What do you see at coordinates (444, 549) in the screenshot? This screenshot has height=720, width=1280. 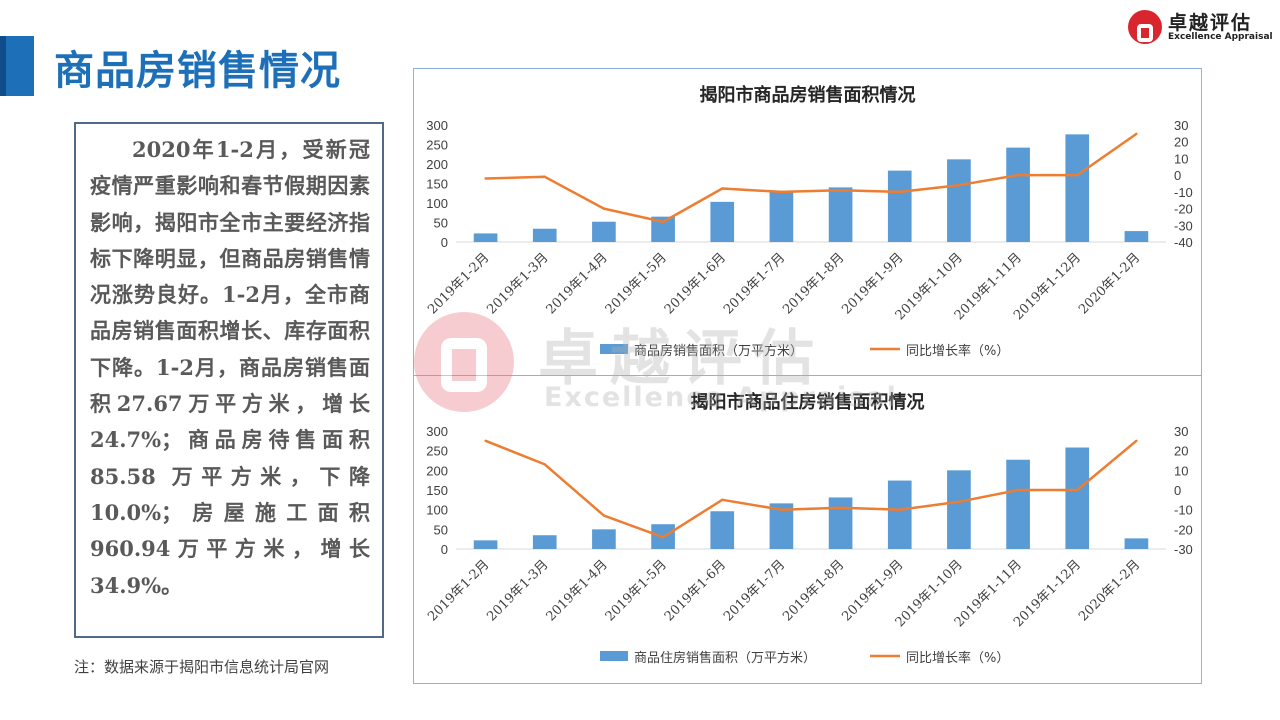 I see `y-left-tick-label: 0` at bounding box center [444, 549].